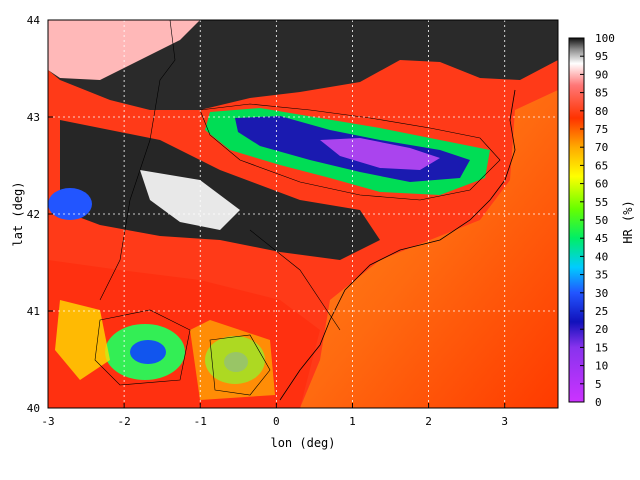  I want to click on colorbar-tick-label: 20, so click(601, 329).